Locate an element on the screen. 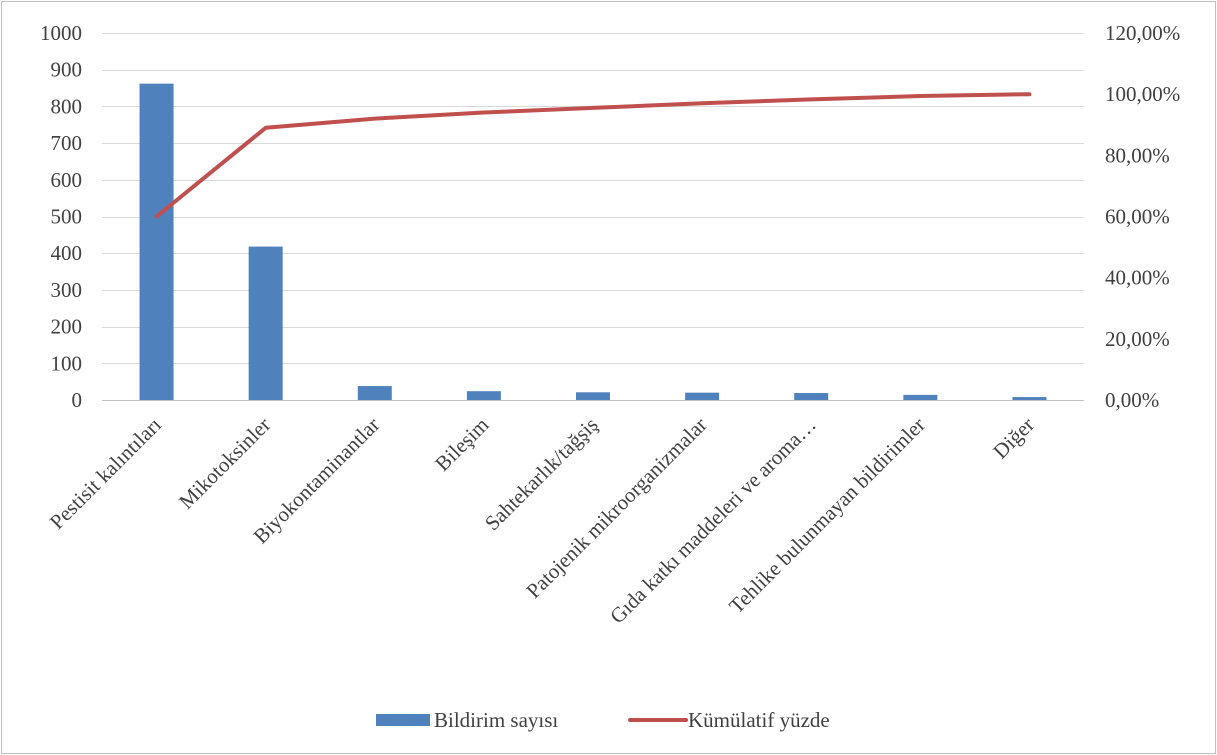 This screenshot has height=755, width=1217. category-label: Sahtekarlık/tağşiş is located at coordinates (541, 474).